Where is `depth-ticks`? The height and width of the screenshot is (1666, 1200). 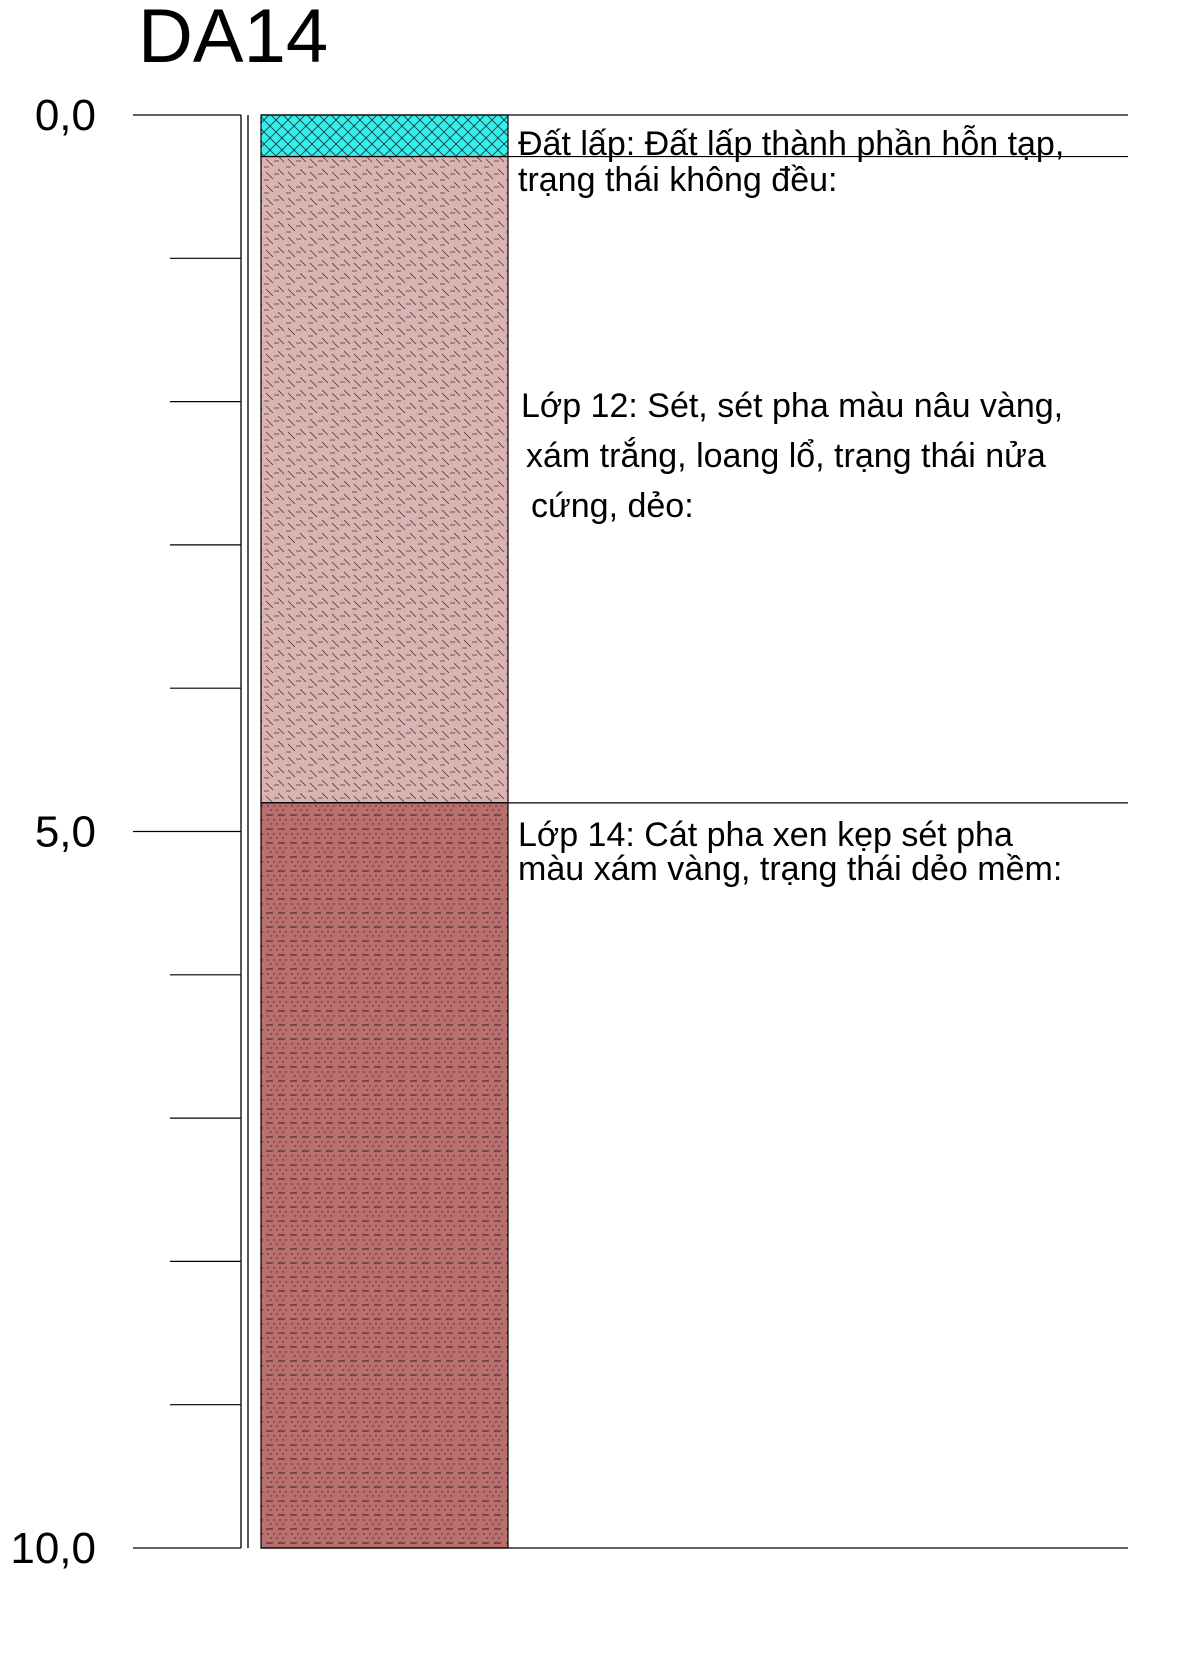 depth-ticks is located at coordinates (187, 831).